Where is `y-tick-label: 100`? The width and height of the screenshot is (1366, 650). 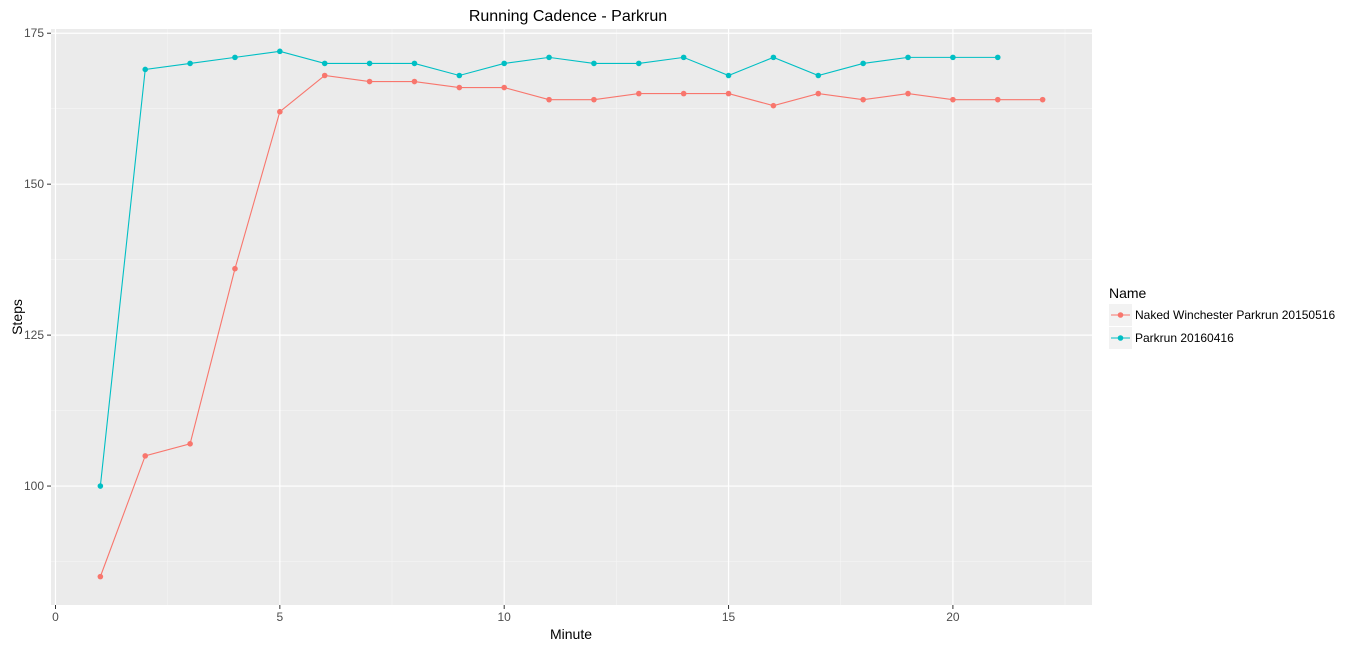 y-tick-label: 100 is located at coordinates (34, 486).